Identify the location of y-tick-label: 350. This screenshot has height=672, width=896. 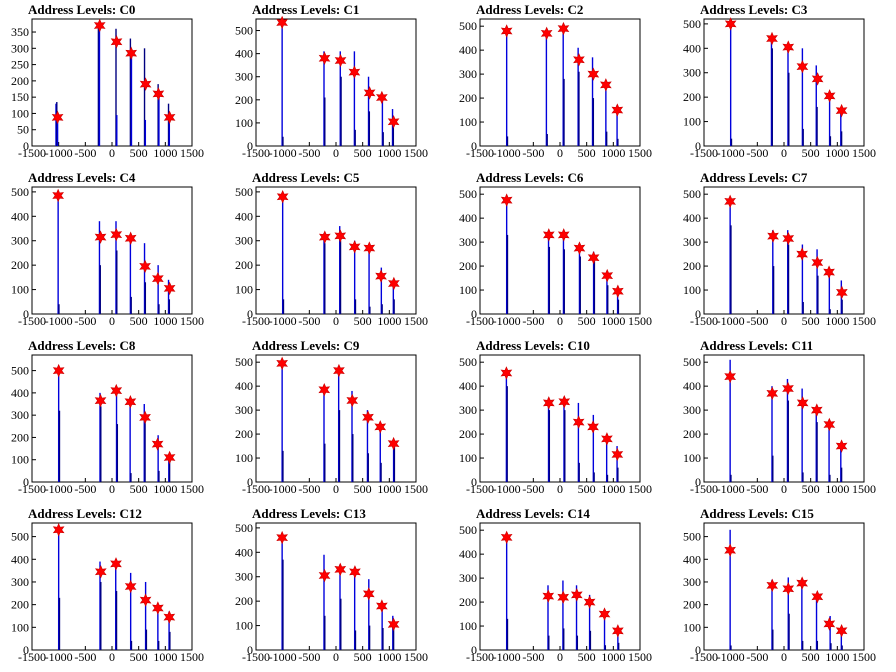
(20, 32).